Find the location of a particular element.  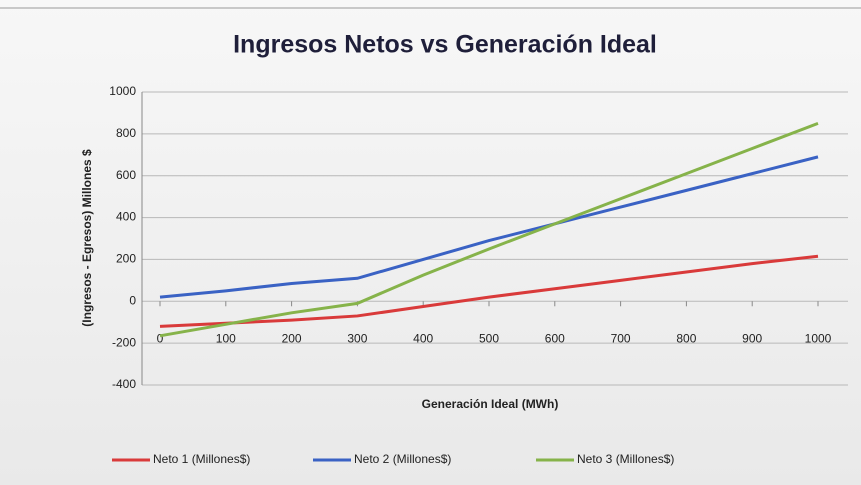

x-tick-label: 800 is located at coordinates (686, 338).